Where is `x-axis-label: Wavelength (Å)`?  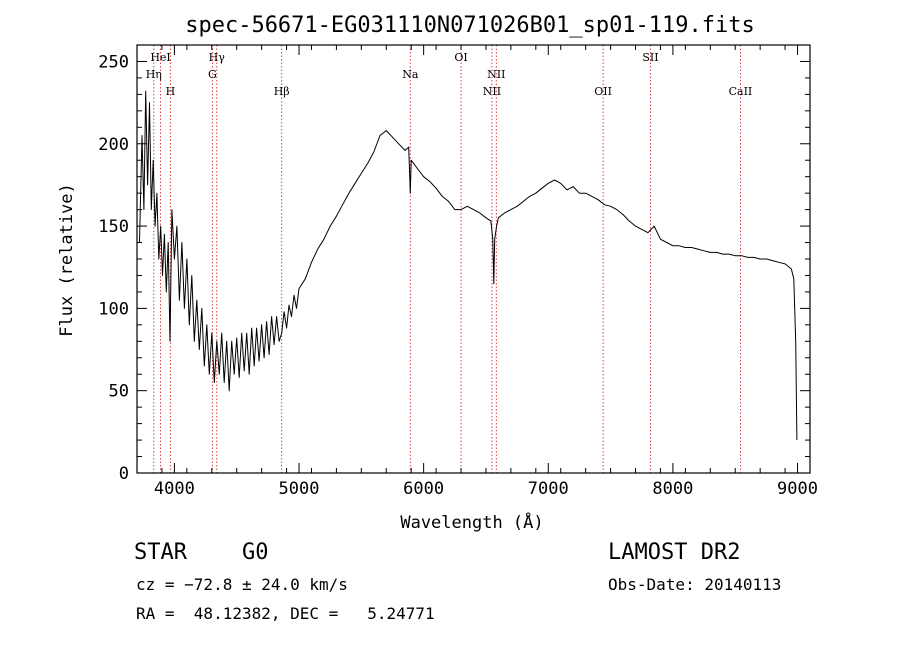 x-axis-label: Wavelength (Å) is located at coordinates (471, 522).